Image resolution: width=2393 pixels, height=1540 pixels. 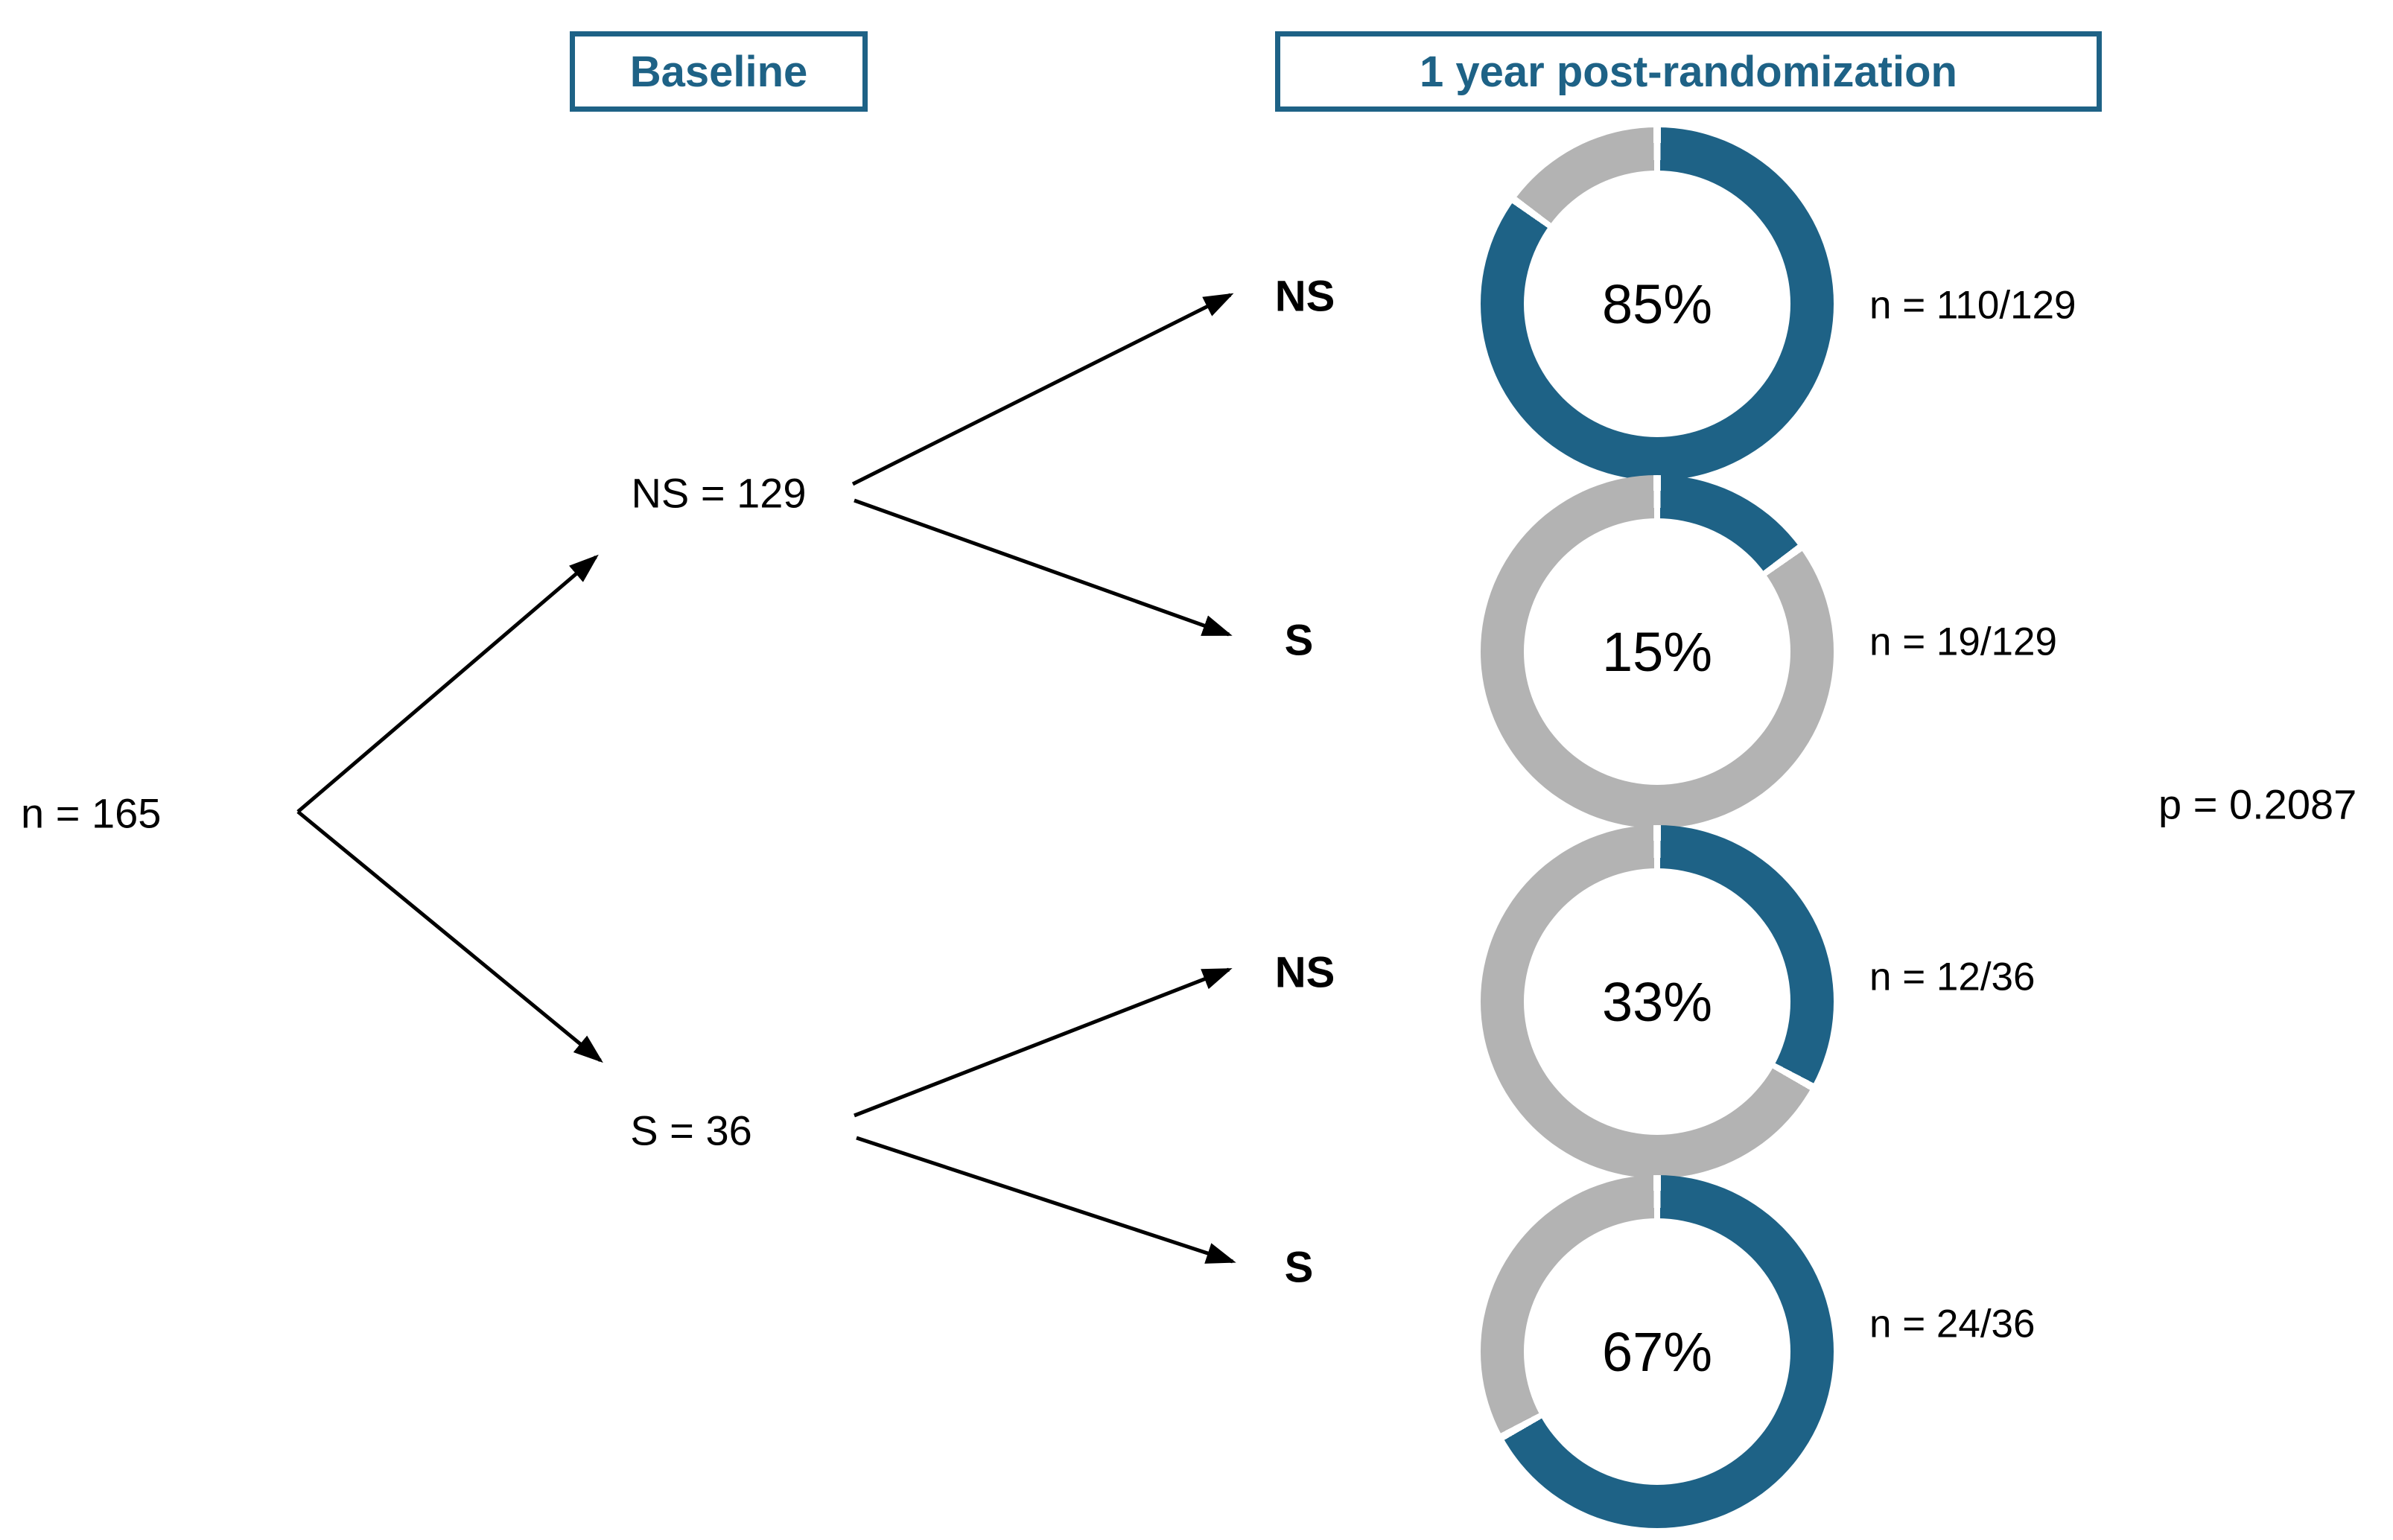 What do you see at coordinates (1304, 972) in the screenshot?
I see `outcome-label-ns-2: NS` at bounding box center [1304, 972].